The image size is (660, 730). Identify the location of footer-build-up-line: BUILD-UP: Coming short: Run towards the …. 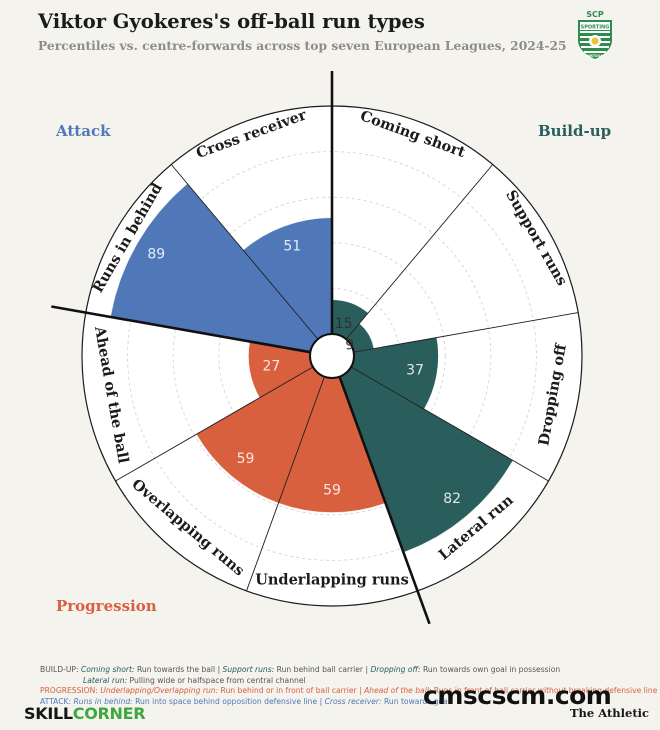
(348, 670).